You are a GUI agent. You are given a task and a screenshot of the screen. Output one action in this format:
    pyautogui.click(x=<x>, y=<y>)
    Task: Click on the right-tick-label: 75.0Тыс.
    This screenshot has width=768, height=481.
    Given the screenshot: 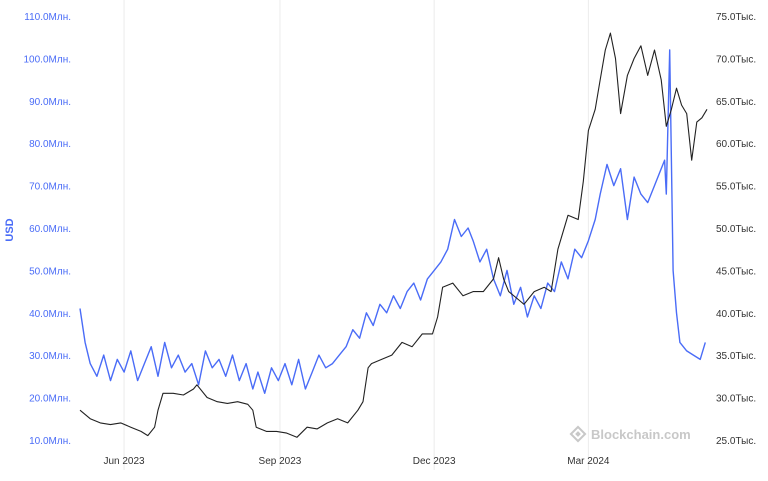 What is the action you would take?
    pyautogui.click(x=736, y=17)
    